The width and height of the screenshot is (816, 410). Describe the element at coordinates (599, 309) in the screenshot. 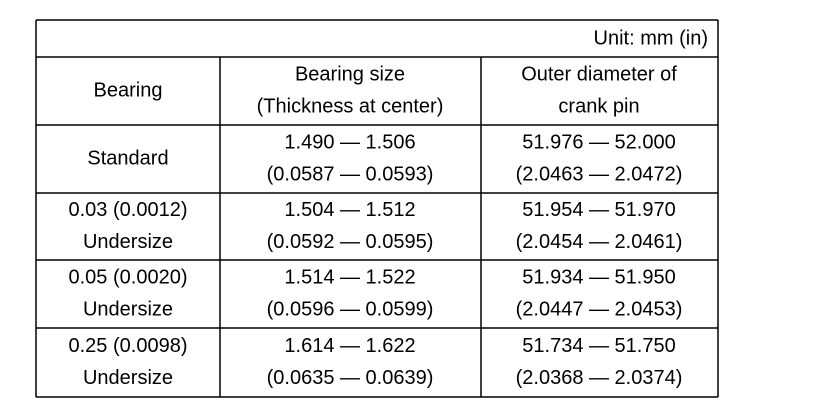

I see `table-cell: (2.0447 — 2.0453)` at that location.